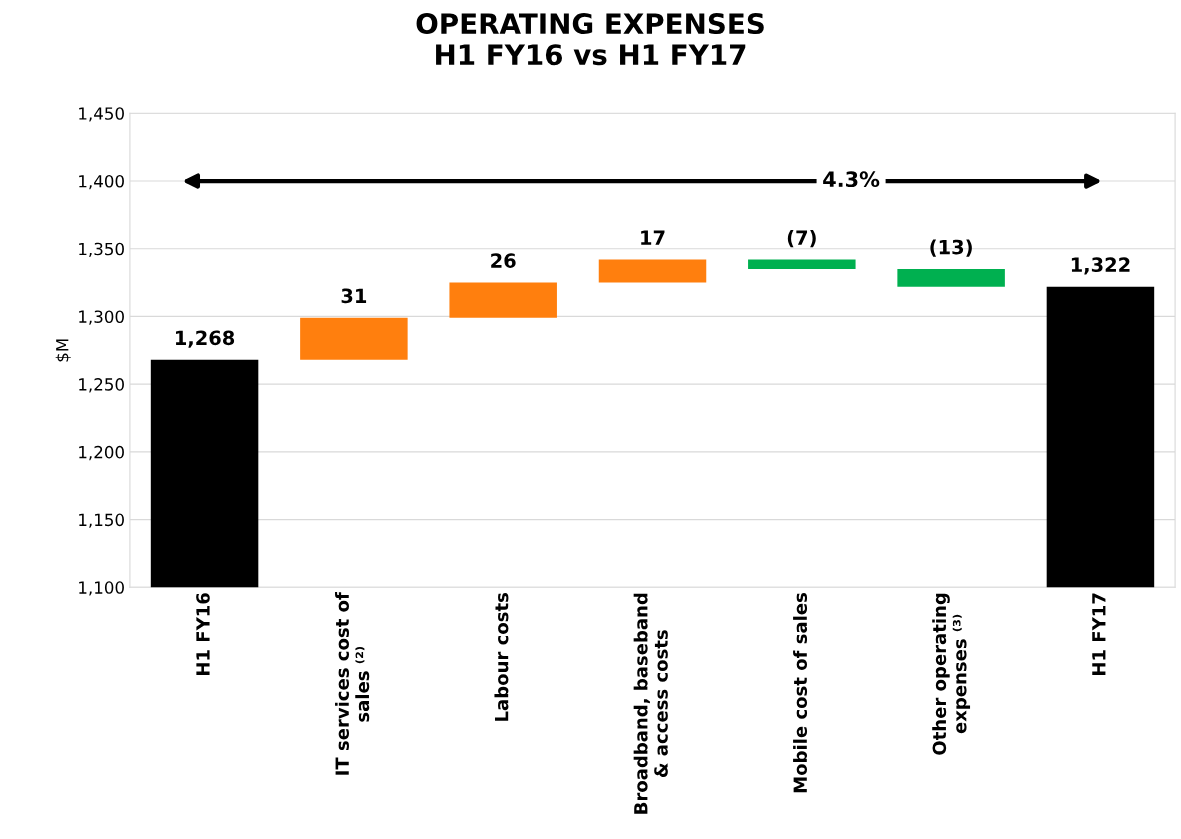 Image resolution: width=1181 pixels, height=839 pixels. What do you see at coordinates (63, 350) in the screenshot?
I see `y-axis-title: $M` at bounding box center [63, 350].